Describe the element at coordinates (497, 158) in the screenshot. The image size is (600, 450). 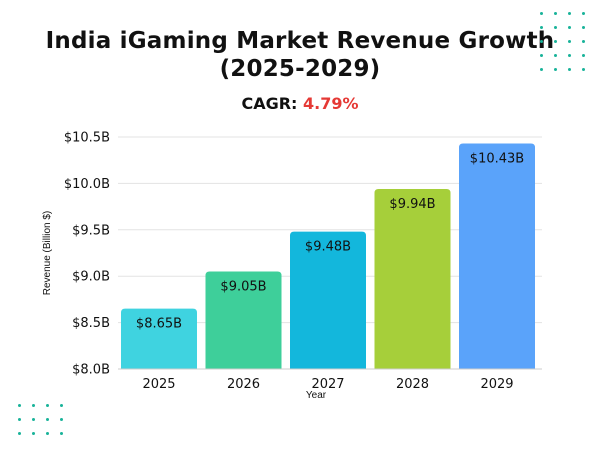
I see `bar-data-label: $10.43B` at that location.